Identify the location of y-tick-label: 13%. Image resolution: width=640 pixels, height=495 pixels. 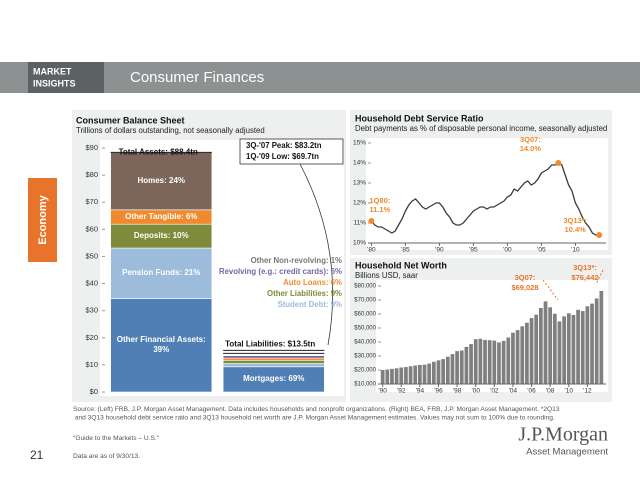
(359, 183).